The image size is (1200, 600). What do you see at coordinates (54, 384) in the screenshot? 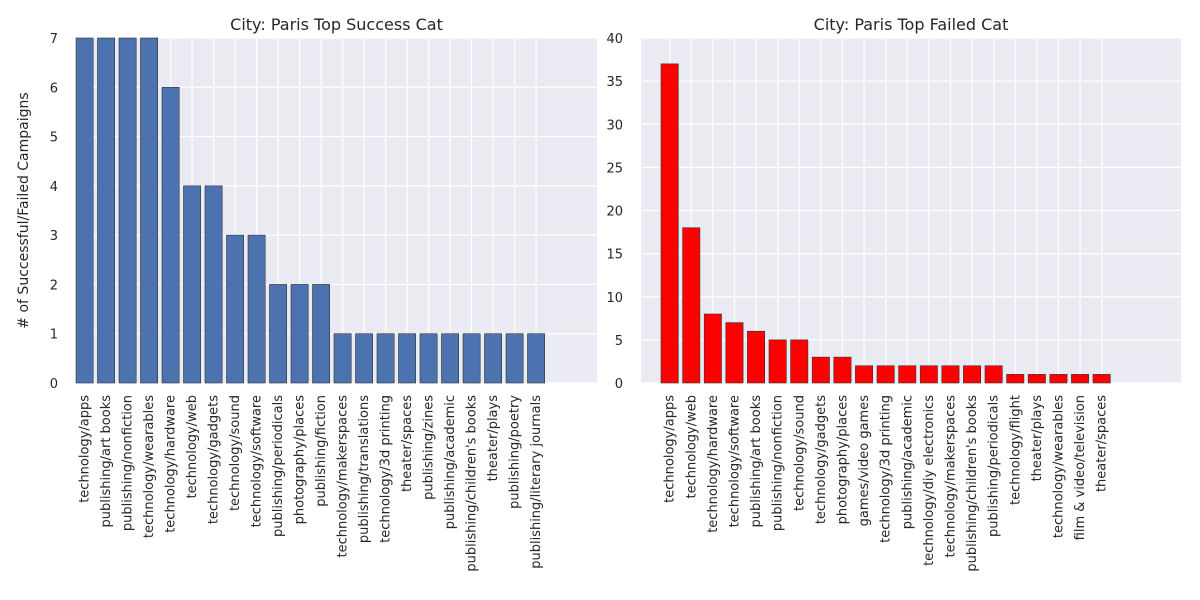
I see `success-y-tick-label: 0` at bounding box center [54, 384].